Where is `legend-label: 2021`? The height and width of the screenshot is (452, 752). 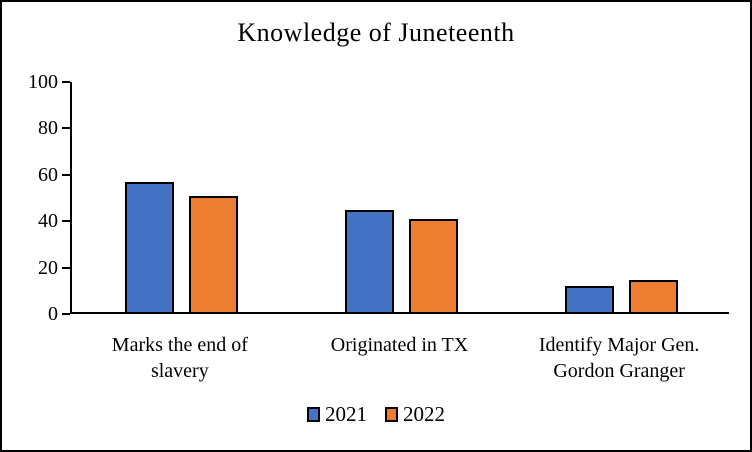 legend-label: 2021 is located at coordinates (346, 414).